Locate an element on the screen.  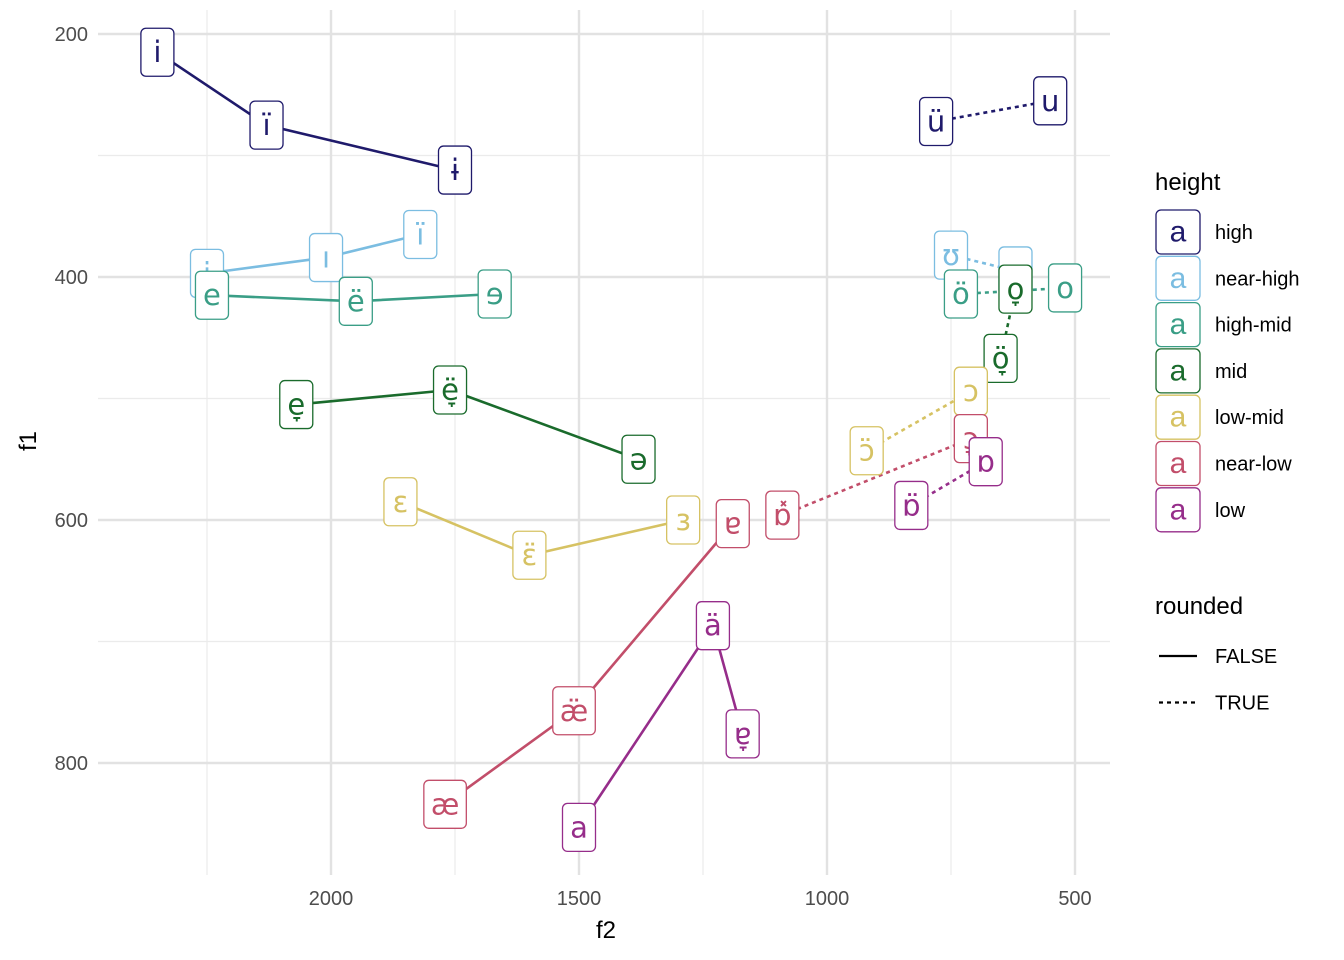
height-legend-item: a mid is located at coordinates (1201, 371).